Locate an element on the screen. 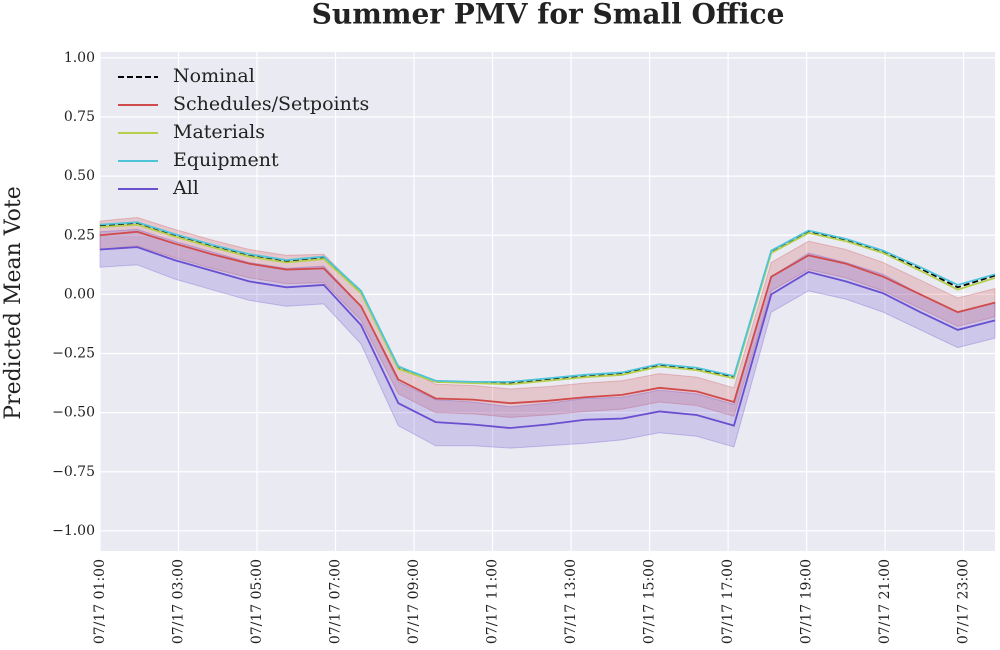 The image size is (1000, 650). y-tick-label: −1.00 is located at coordinates (73, 531).